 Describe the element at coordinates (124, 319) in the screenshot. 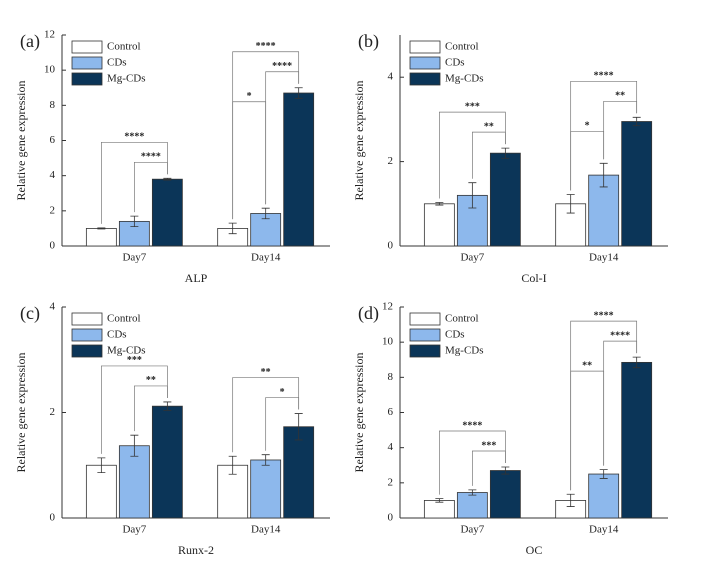

I see `legend-label: Control` at that location.